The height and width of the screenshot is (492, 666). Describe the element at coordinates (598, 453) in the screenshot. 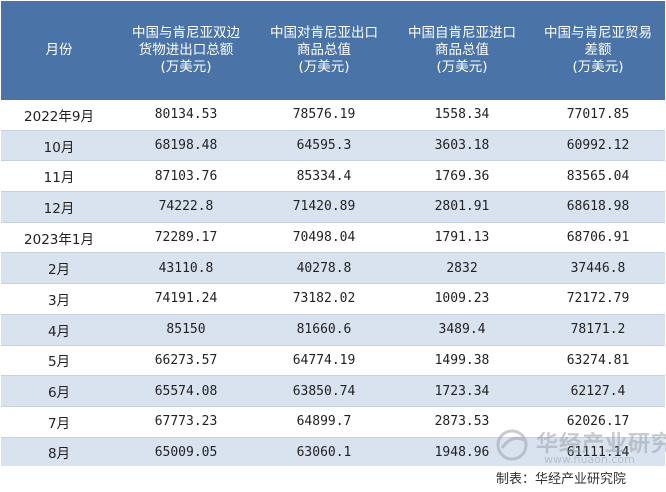

I see `value-cell: 61111.14` at that location.